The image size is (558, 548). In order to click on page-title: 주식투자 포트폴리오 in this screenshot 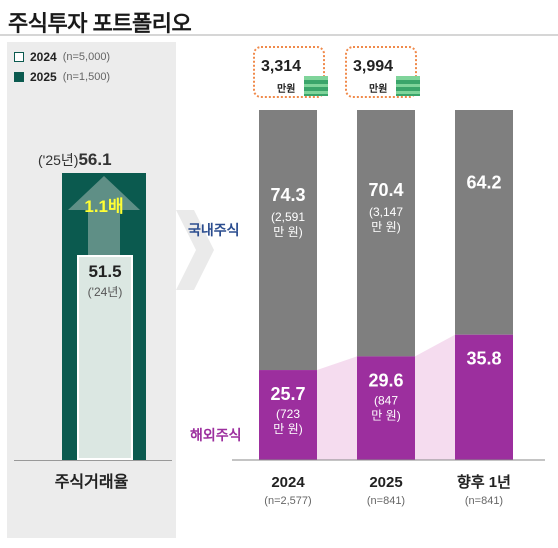, I will do `click(100, 23)`.